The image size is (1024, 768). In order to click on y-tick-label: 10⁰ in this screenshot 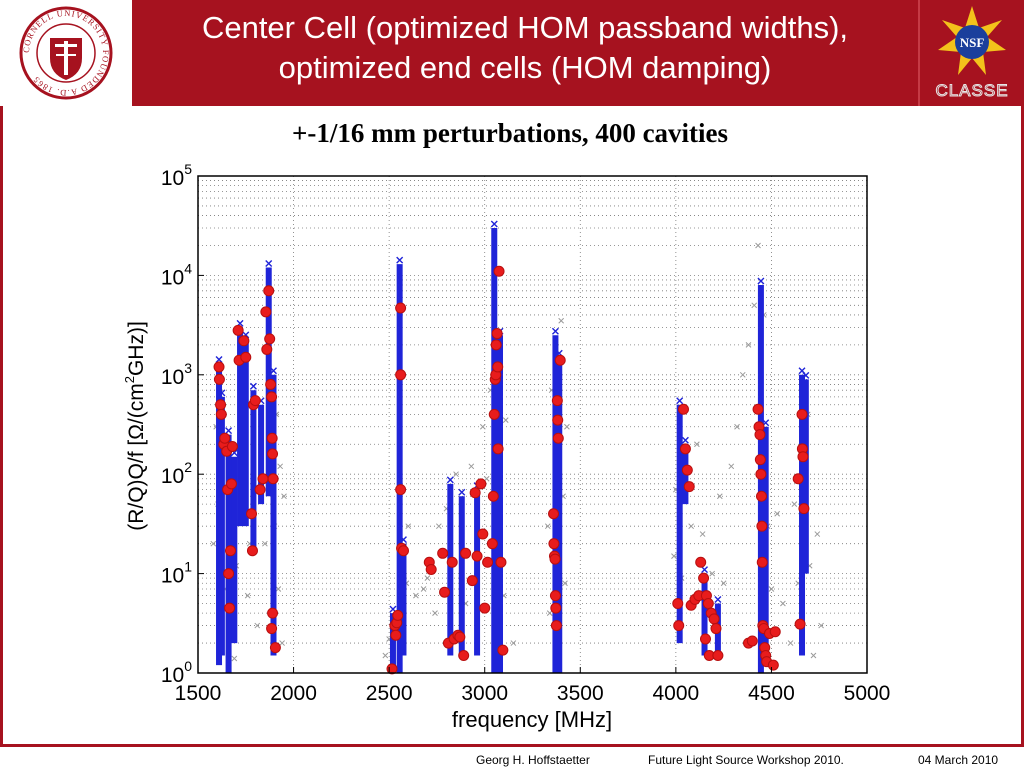, I will do `click(176, 672)`.